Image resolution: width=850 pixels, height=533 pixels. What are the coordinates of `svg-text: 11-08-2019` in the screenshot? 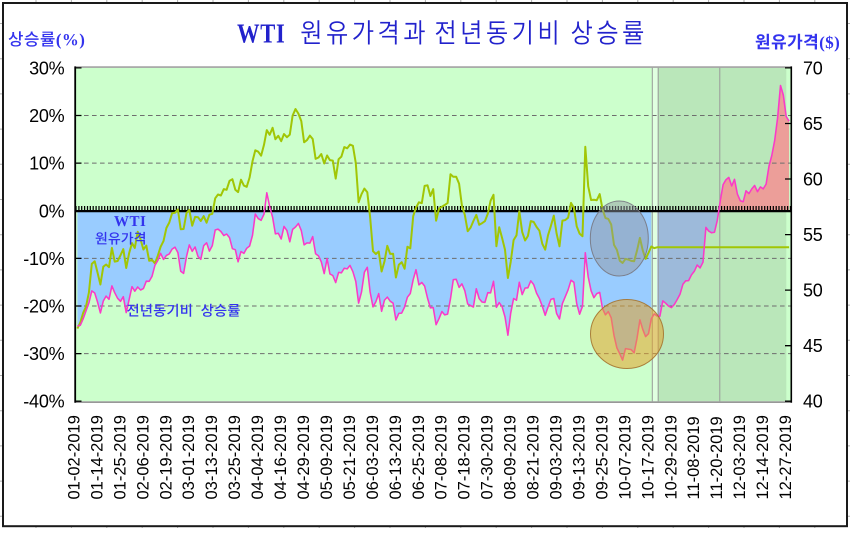 It's located at (694, 457).